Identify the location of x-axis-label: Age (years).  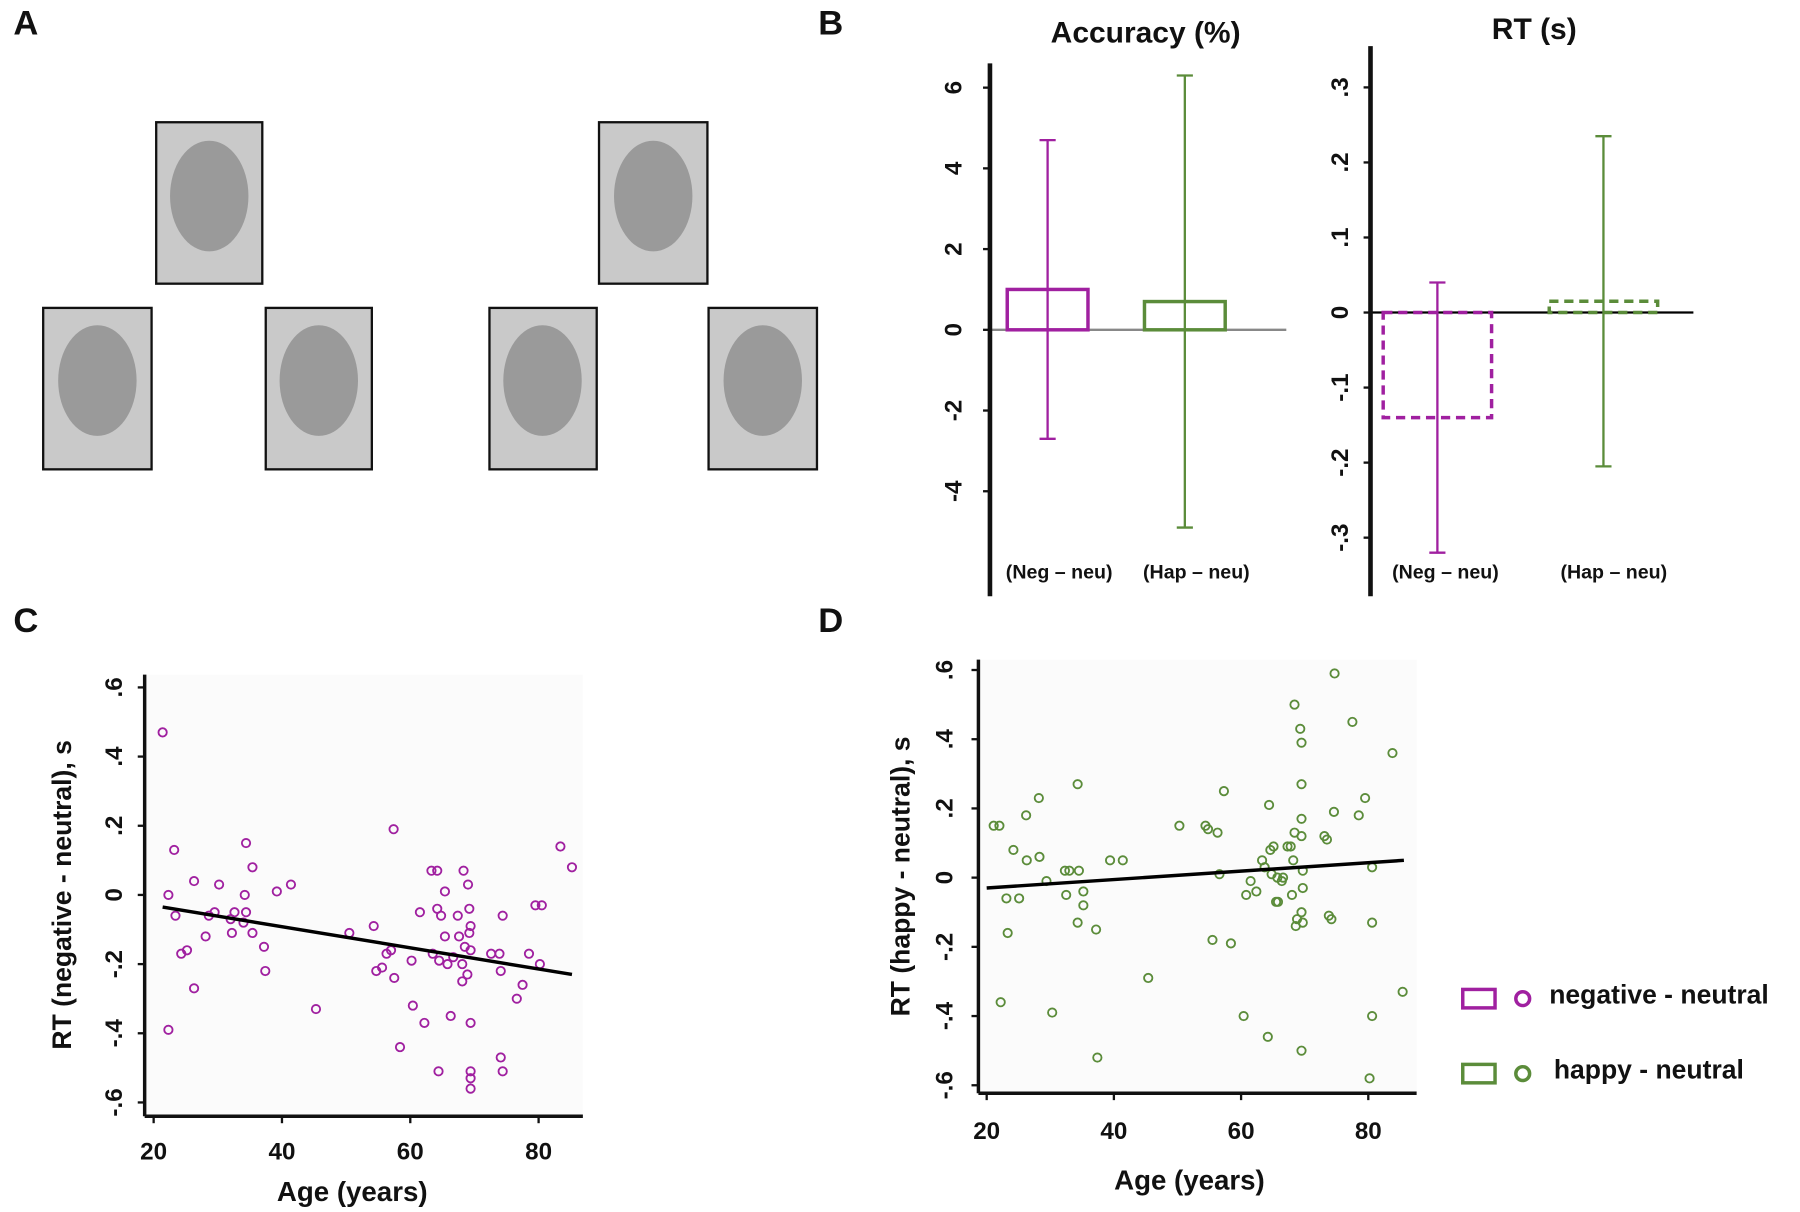
(1189, 1179).